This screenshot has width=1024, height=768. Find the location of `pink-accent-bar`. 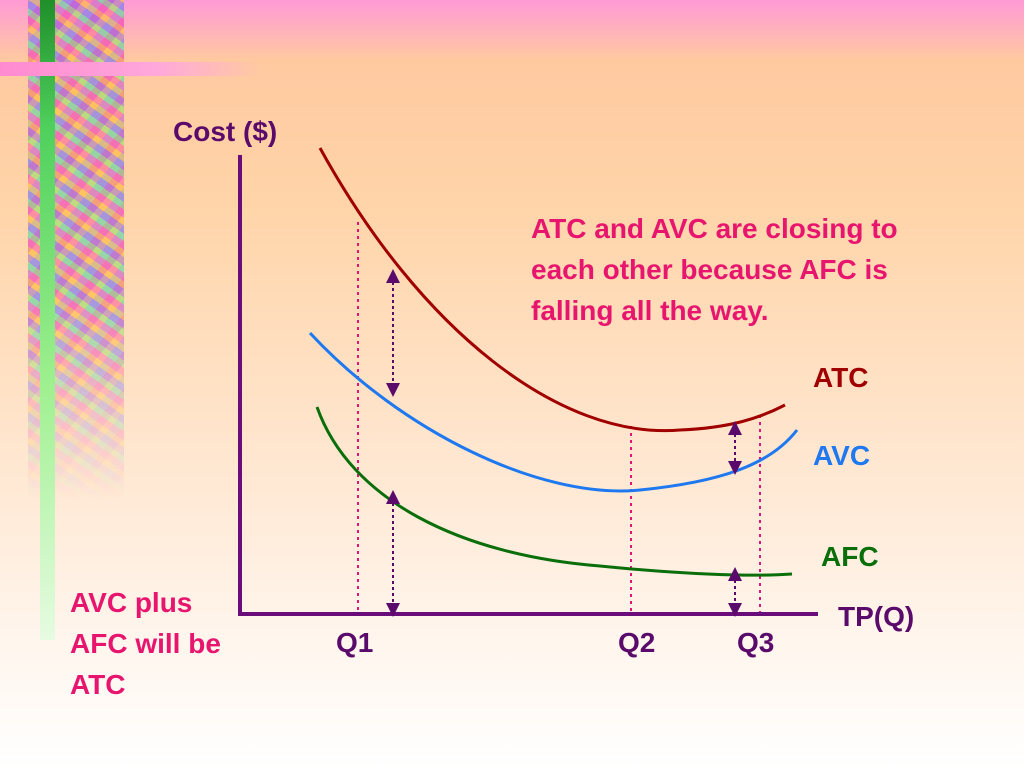

pink-accent-bar is located at coordinates (130, 69).